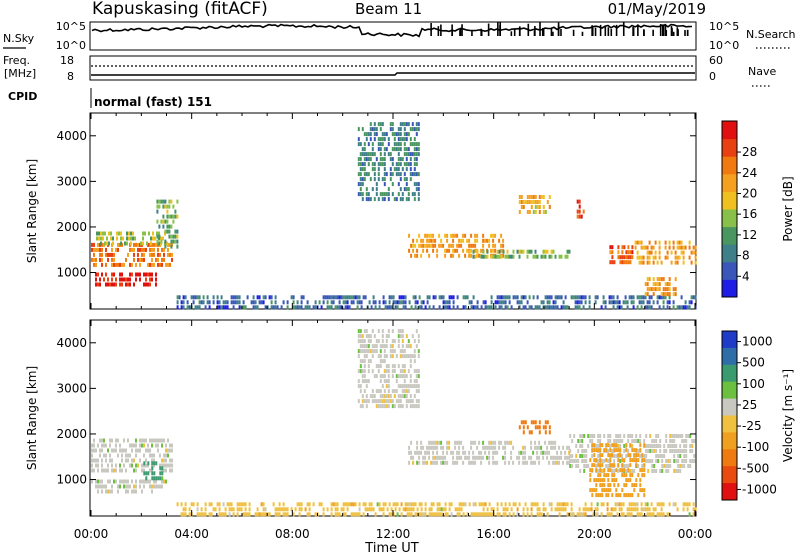  Describe the element at coordinates (746, 276) in the screenshot. I see `colorbar-tick-label: 4` at that location.